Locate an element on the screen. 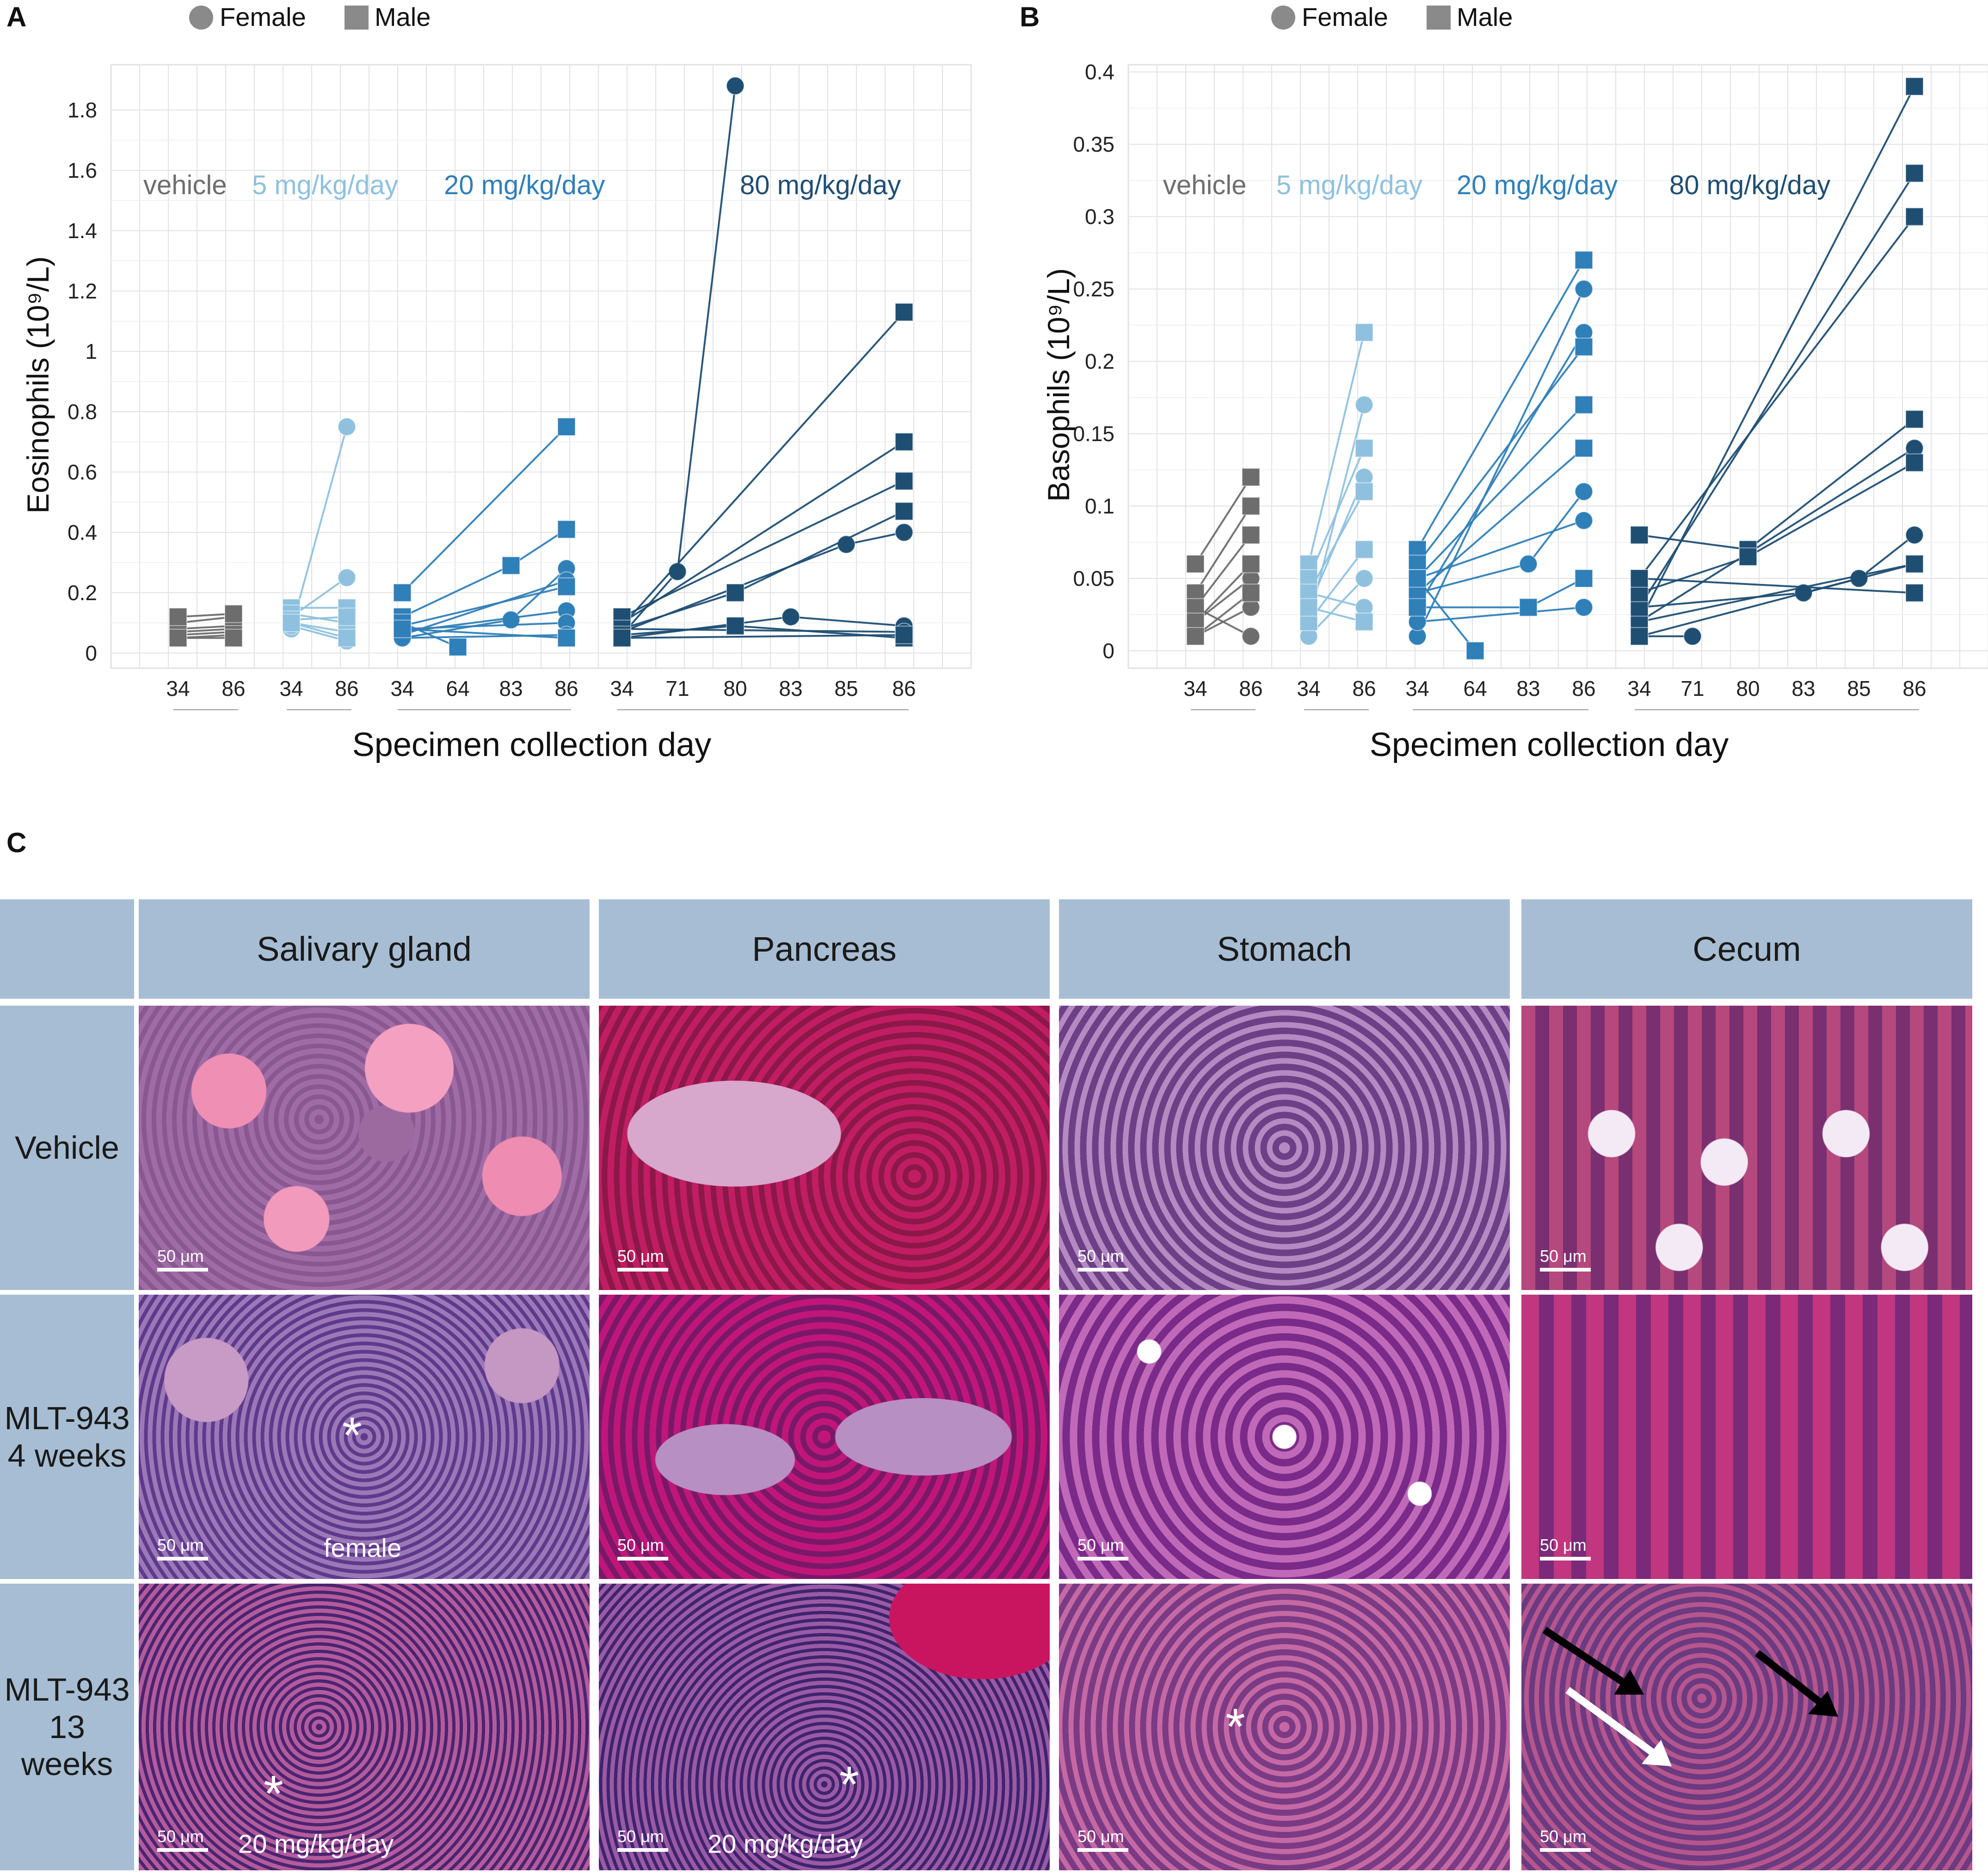  dose-note: 20 mg/kg/day is located at coordinates (316, 1844).